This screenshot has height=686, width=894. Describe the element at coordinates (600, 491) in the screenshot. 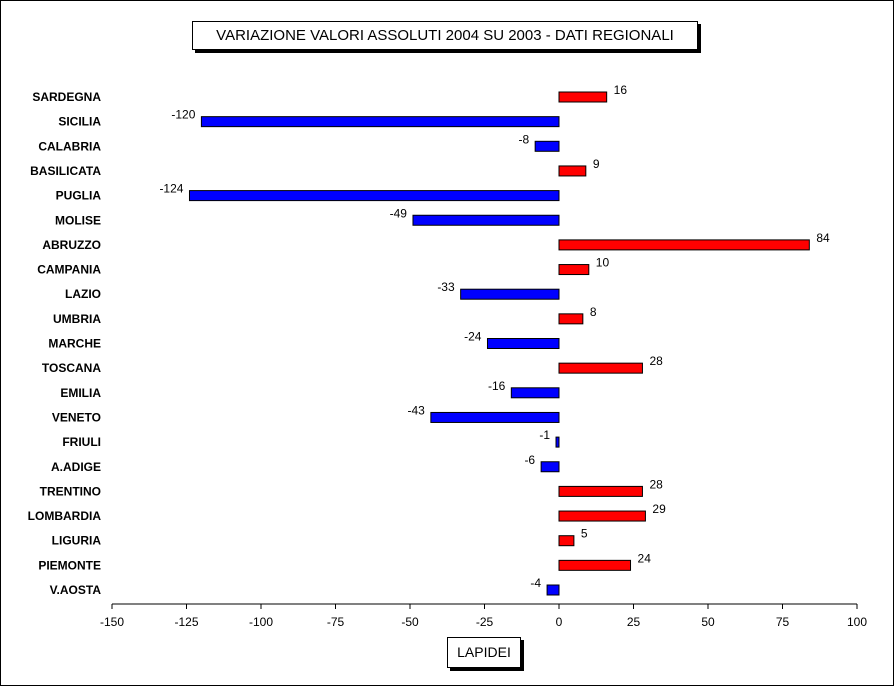

I see `bar-trentino` at that location.